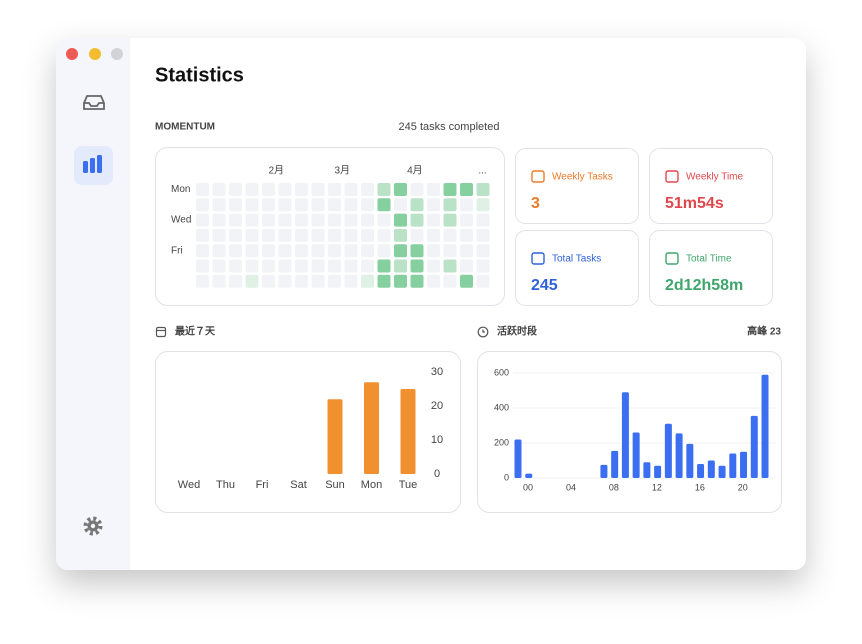  I want to click on stat-card, so click(577, 268).